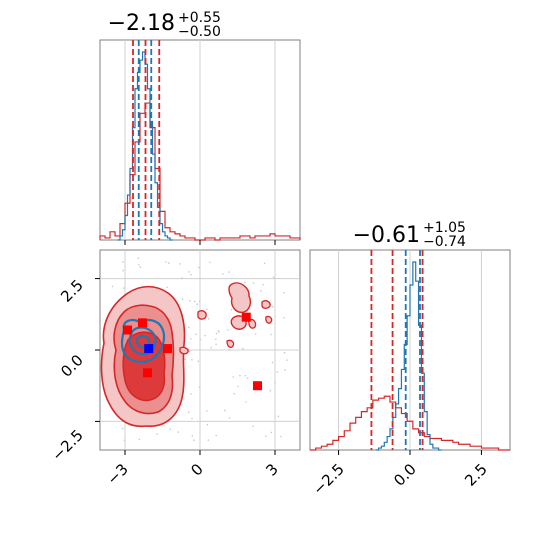 Image resolution: width=550 pixels, height=550 pixels. Describe the element at coordinates (199, 32) in the screenshot. I see `hist-top-title-minus: −0.50` at that location.